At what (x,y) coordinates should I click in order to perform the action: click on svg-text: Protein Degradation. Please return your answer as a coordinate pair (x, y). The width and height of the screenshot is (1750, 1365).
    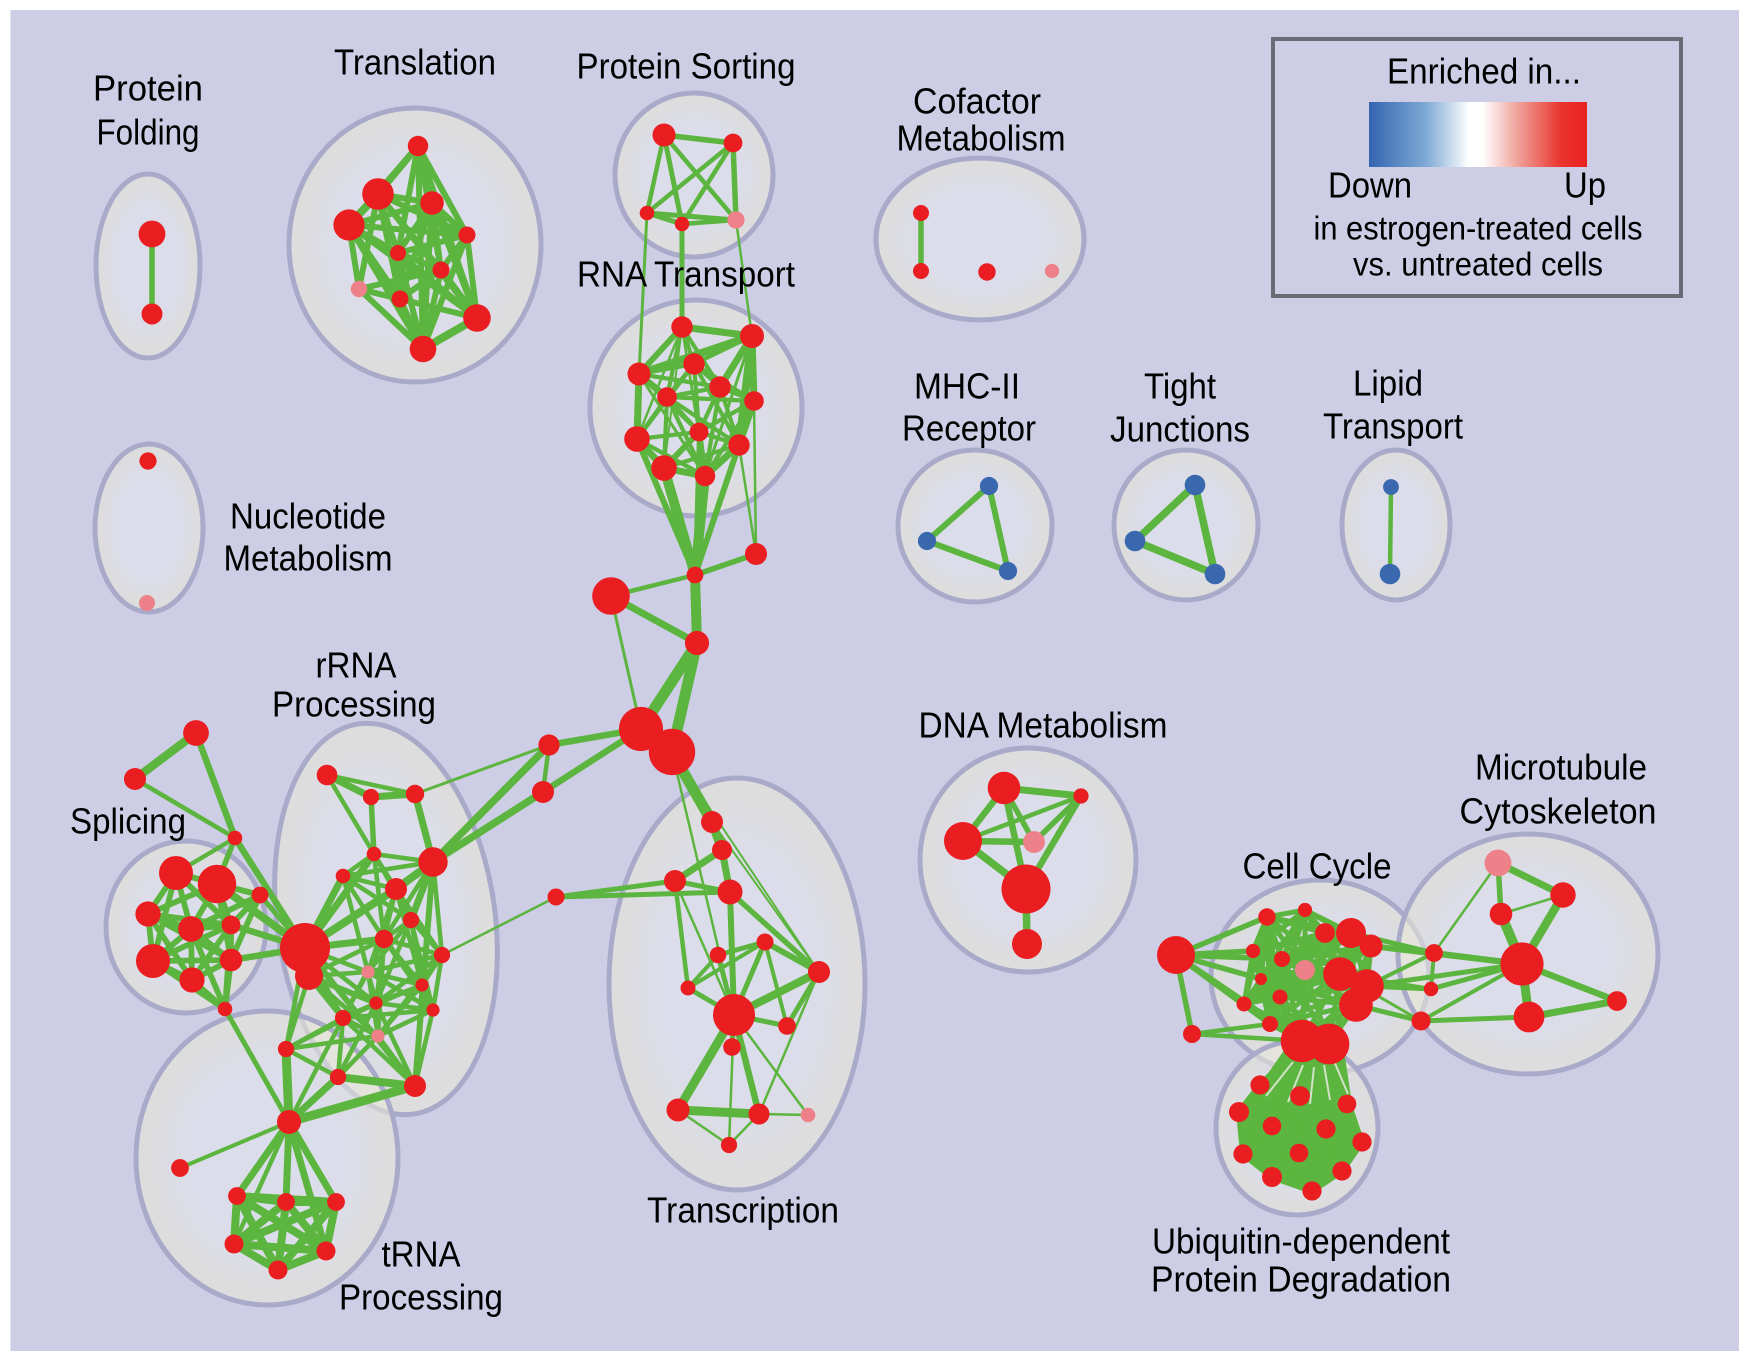
    Looking at the image, I should click on (1301, 1279).